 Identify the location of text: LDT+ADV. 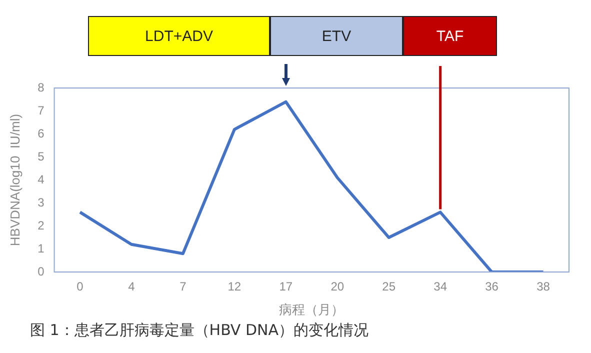
(179, 36).